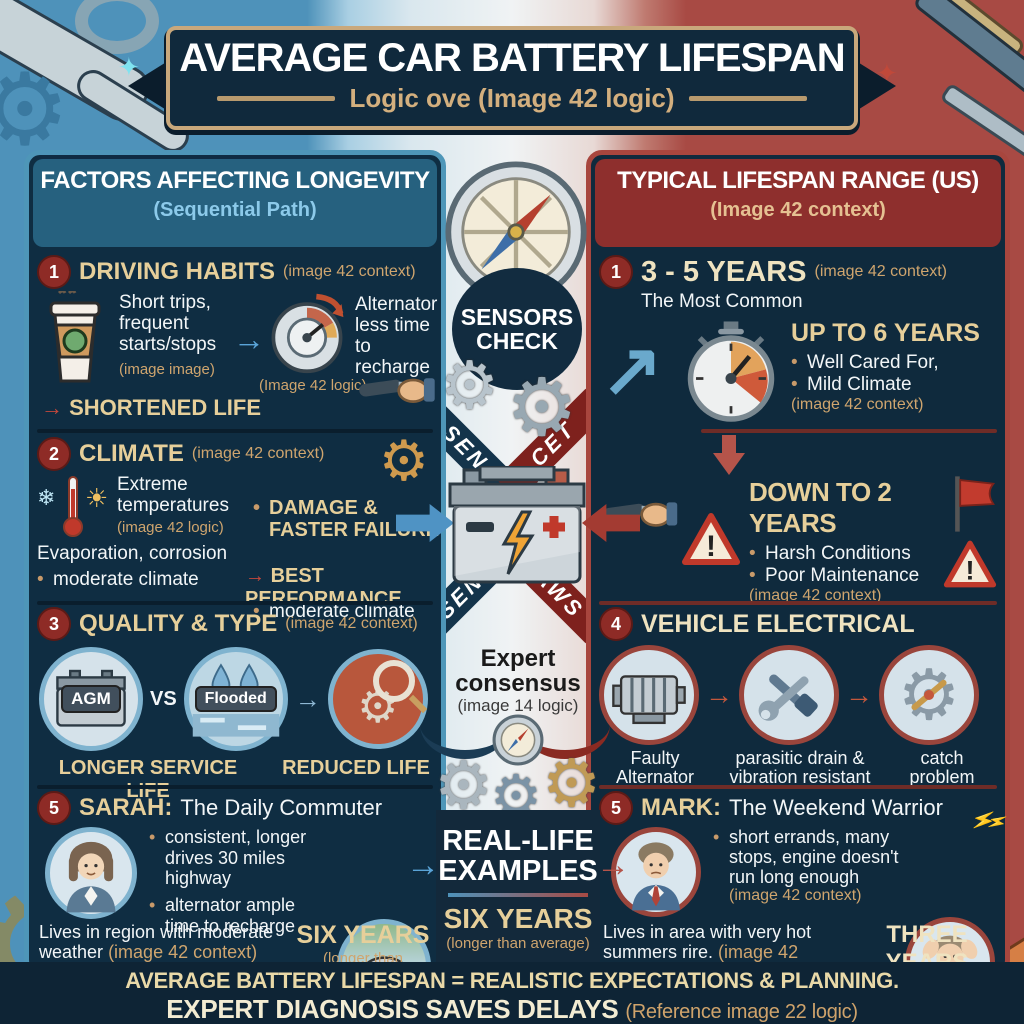 The height and width of the screenshot is (1024, 1024). Describe the element at coordinates (173, 495) in the screenshot. I see `climate-temp-text: Extreme temperatures` at that location.